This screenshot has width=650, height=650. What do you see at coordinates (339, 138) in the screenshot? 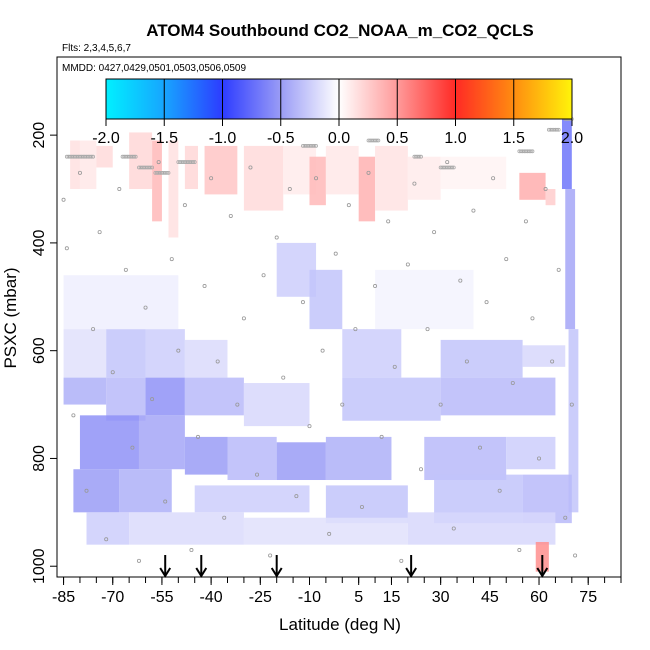
I see `colorbar-tick-label: 0.0` at bounding box center [339, 138].